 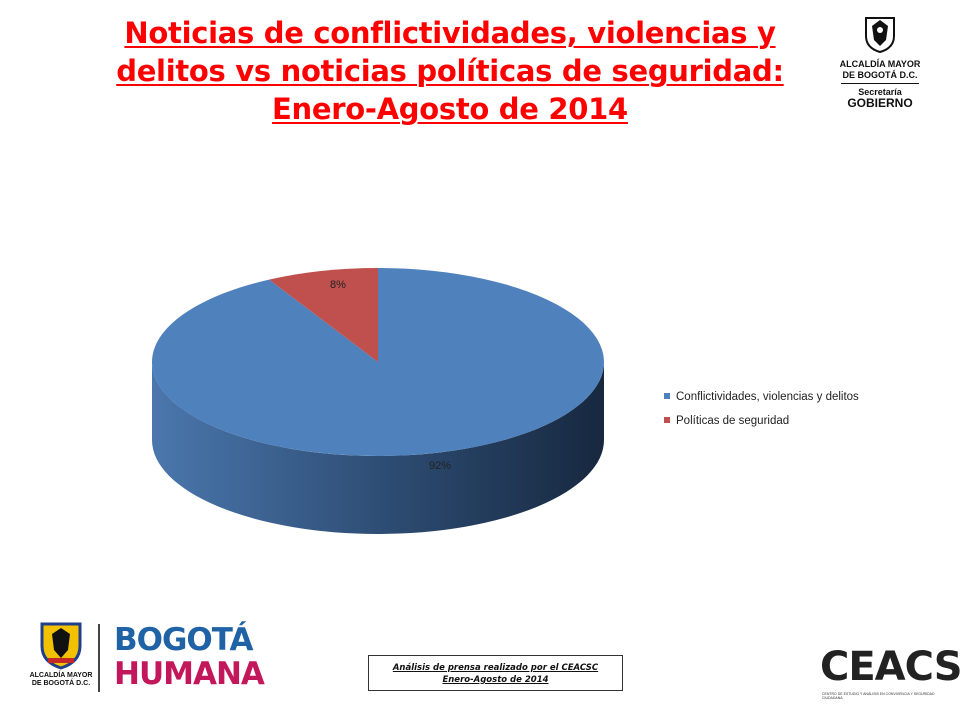 I want to click on logo-separator, so click(x=99, y=658).